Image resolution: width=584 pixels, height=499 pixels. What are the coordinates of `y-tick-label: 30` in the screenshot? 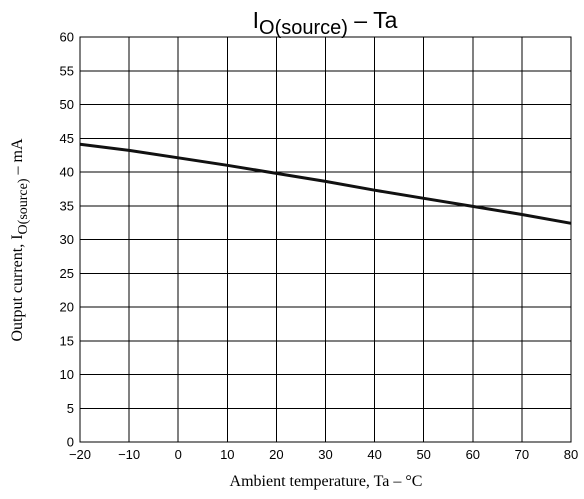 It's located at (67, 239).